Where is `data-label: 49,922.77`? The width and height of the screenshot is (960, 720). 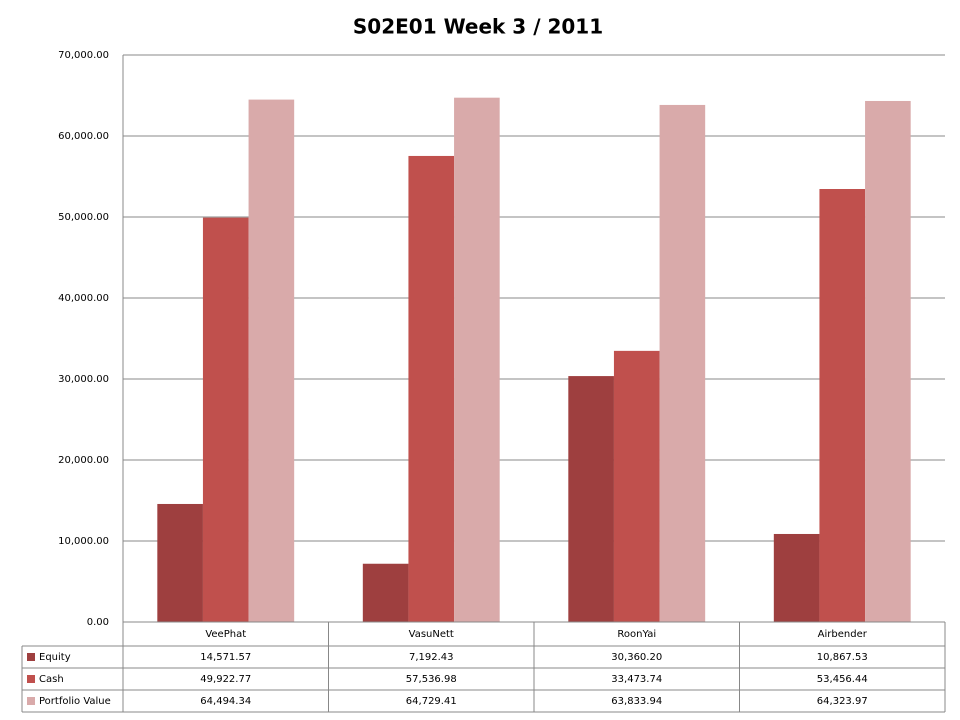 data-label: 49,922.77 is located at coordinates (225, 679).